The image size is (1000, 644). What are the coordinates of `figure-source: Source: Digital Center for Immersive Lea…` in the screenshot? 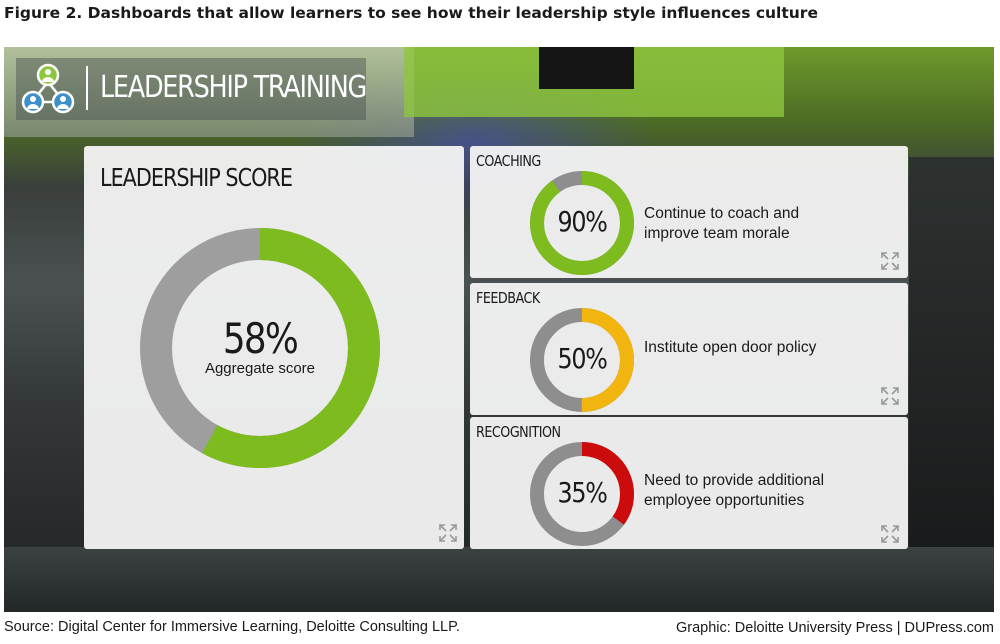 It's located at (232, 627).